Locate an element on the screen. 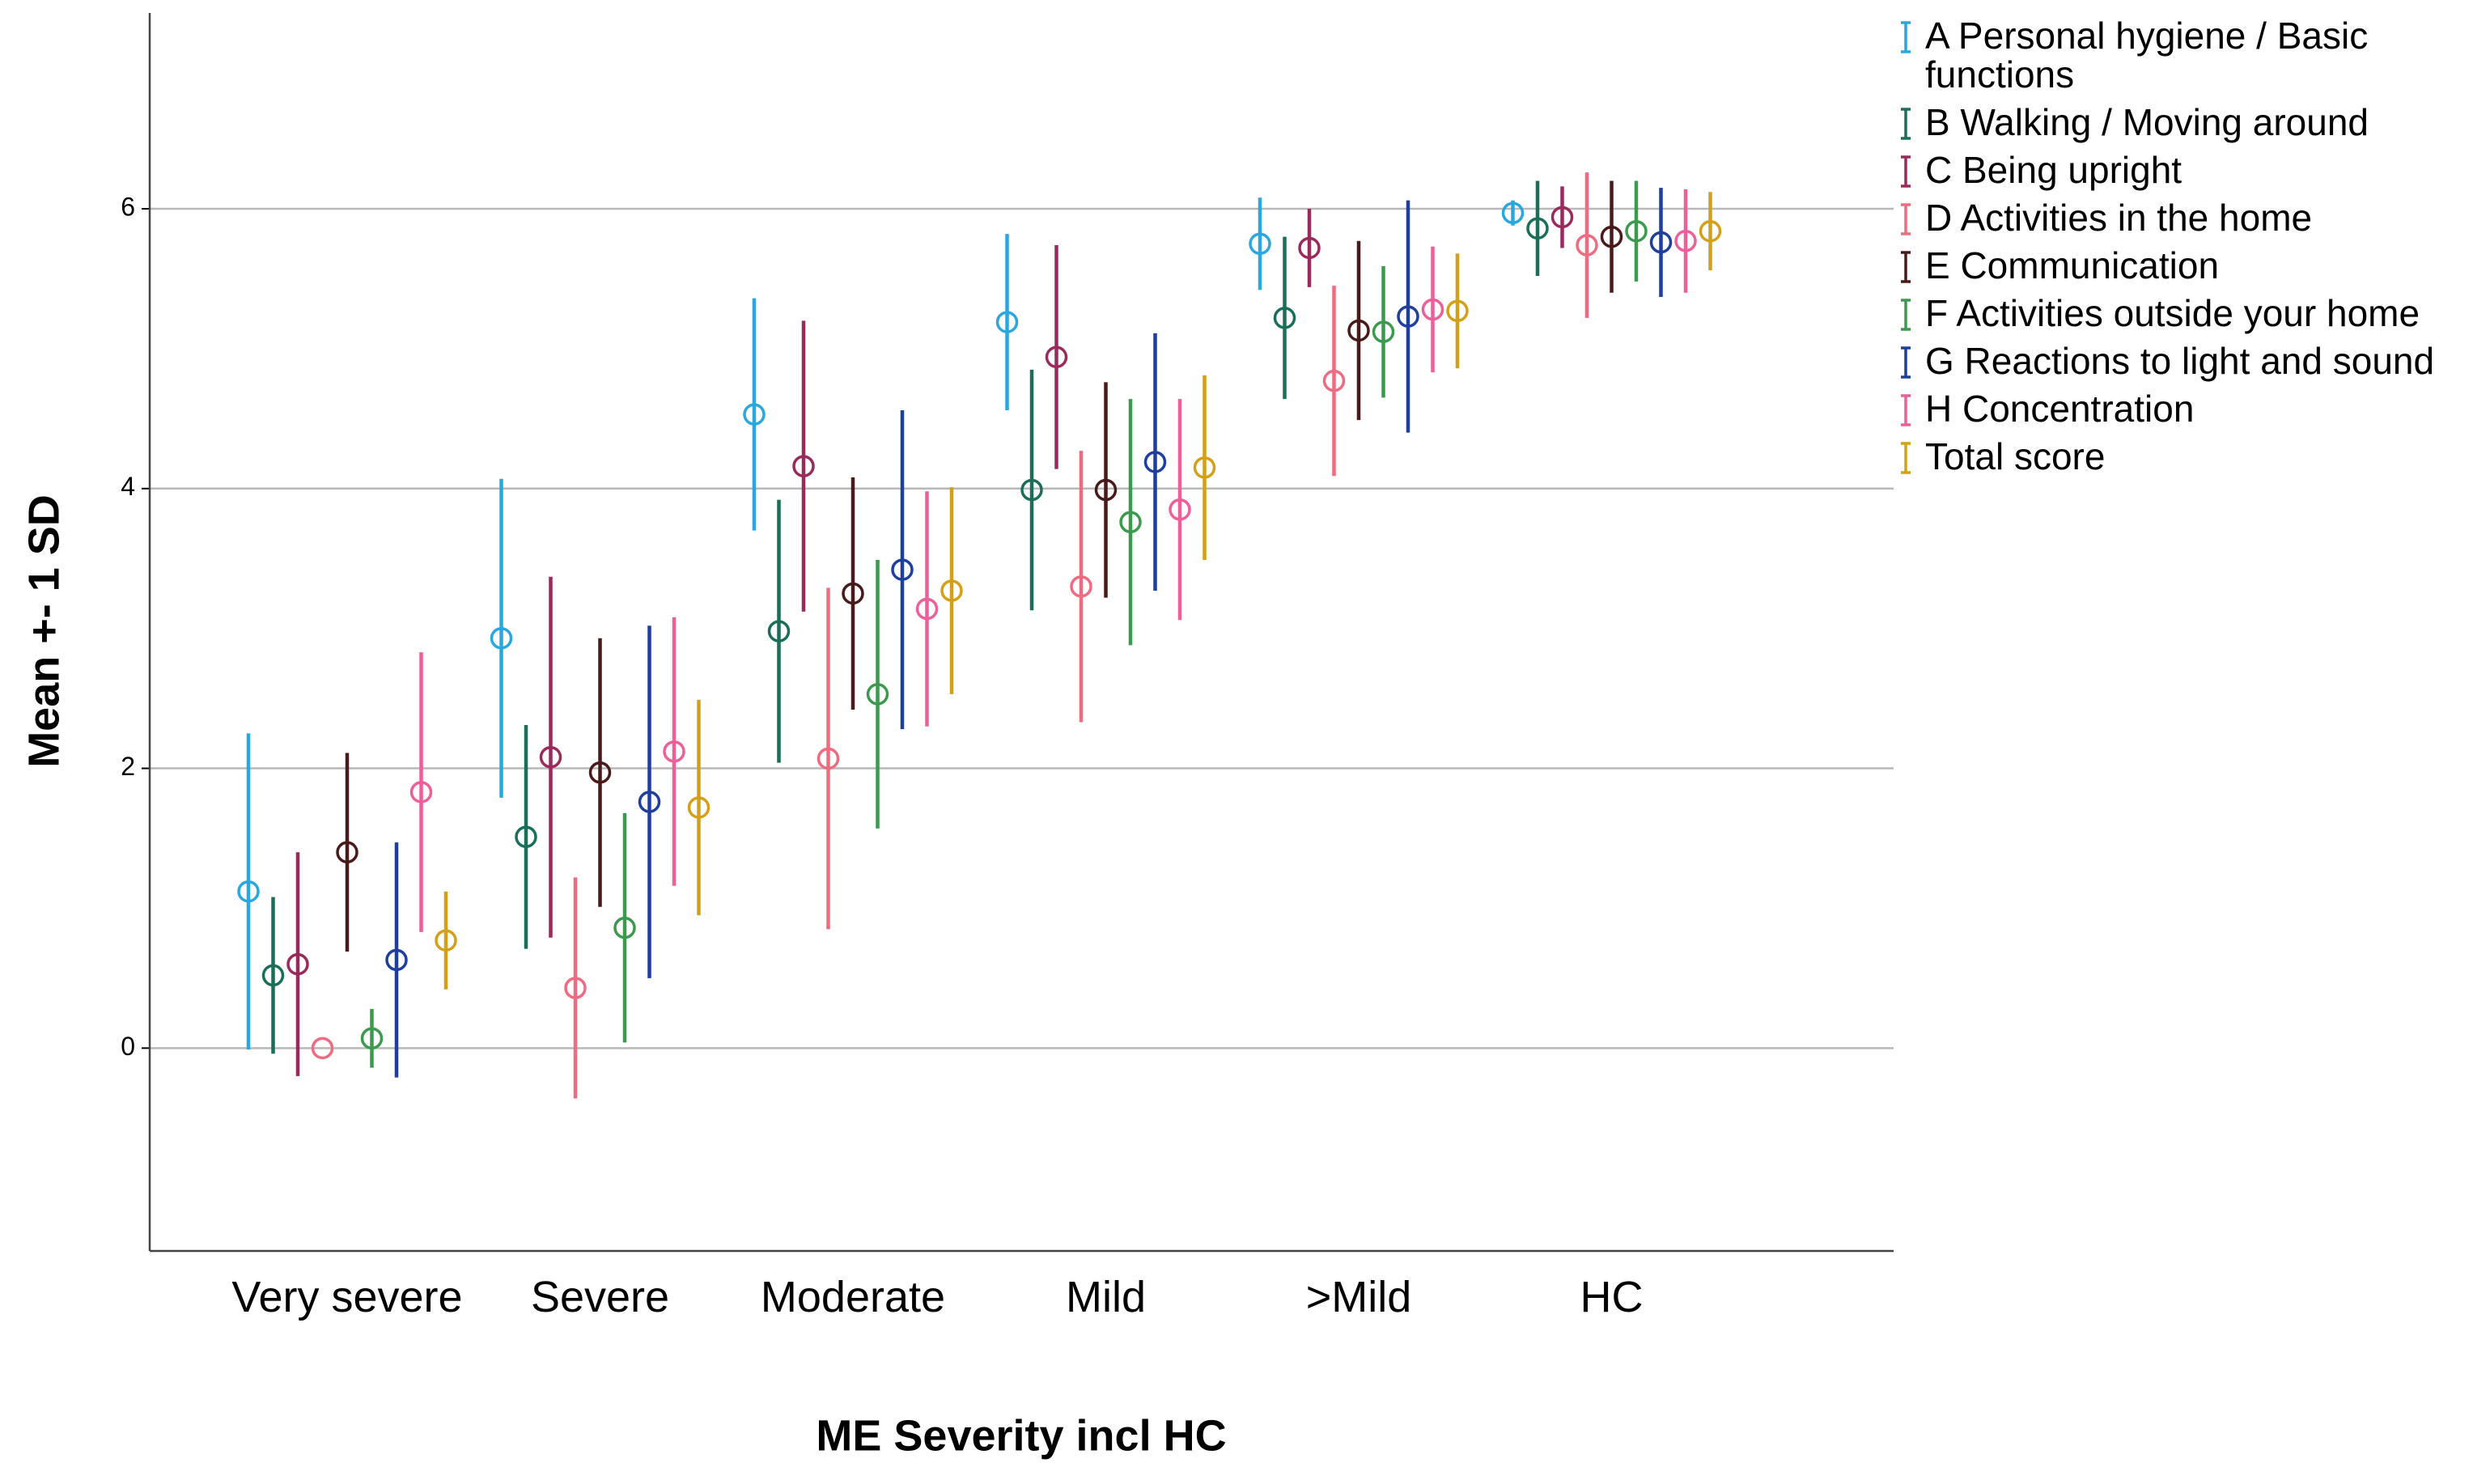  legend-label: A Personal hygiene / Basic functions is located at coordinates (2147, 55).